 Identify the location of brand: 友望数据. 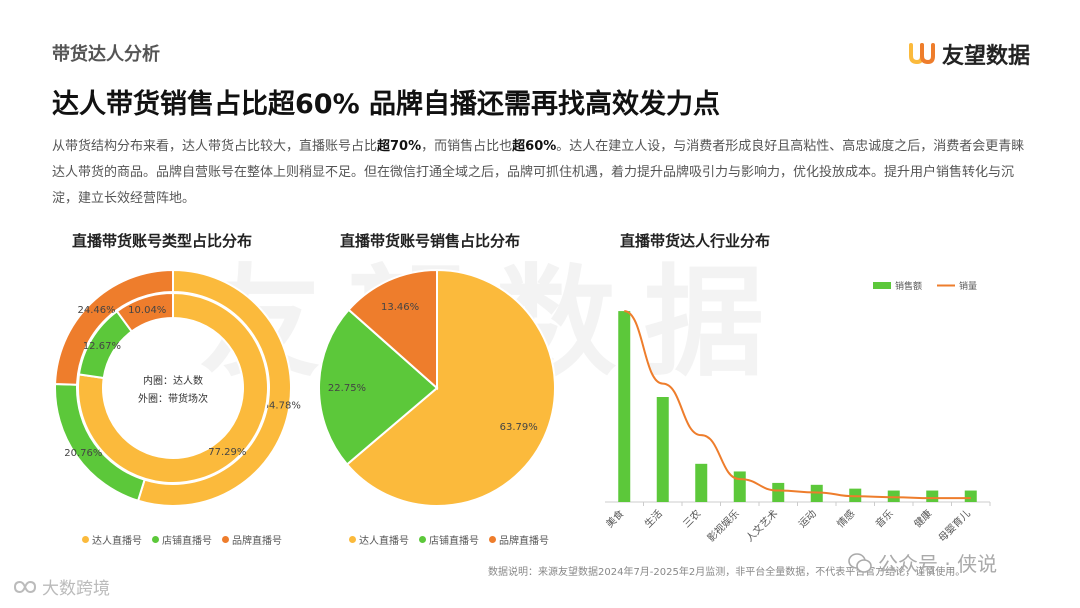
(969, 54).